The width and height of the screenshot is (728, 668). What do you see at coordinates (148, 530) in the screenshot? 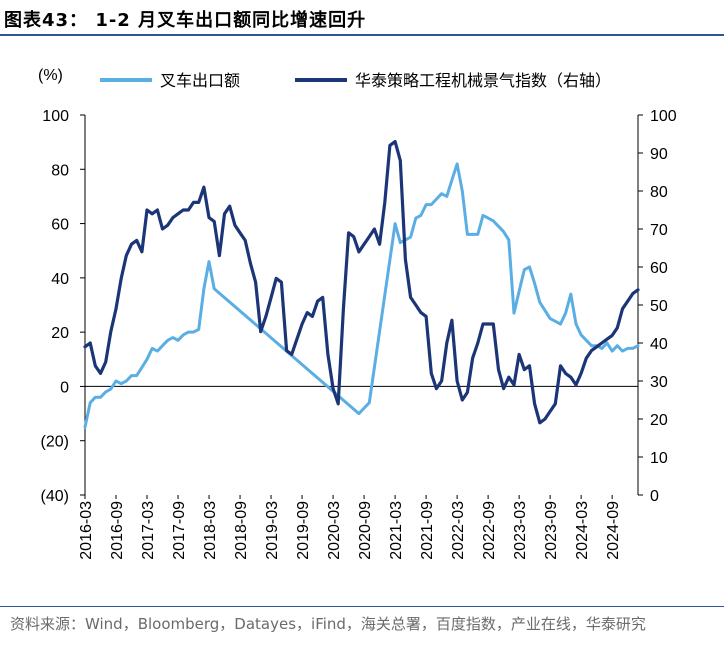
I see `x-tick-label: 2017-03` at bounding box center [148, 530].